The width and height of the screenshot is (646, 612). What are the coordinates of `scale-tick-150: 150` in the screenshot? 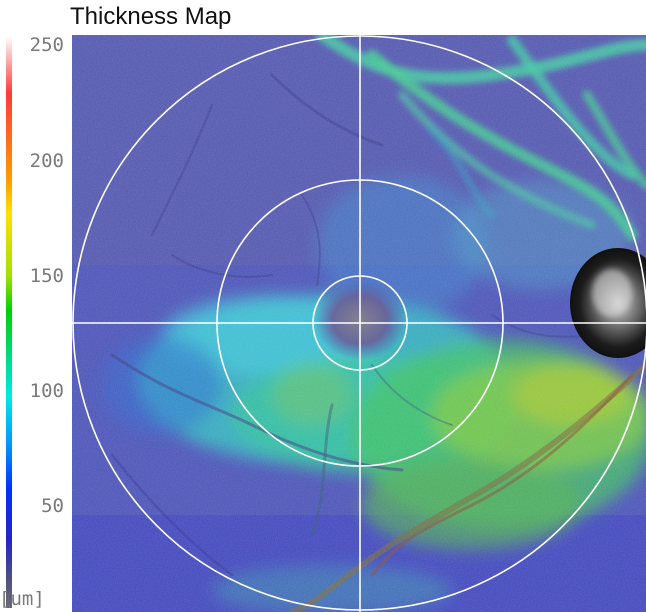 It's located at (46, 276).